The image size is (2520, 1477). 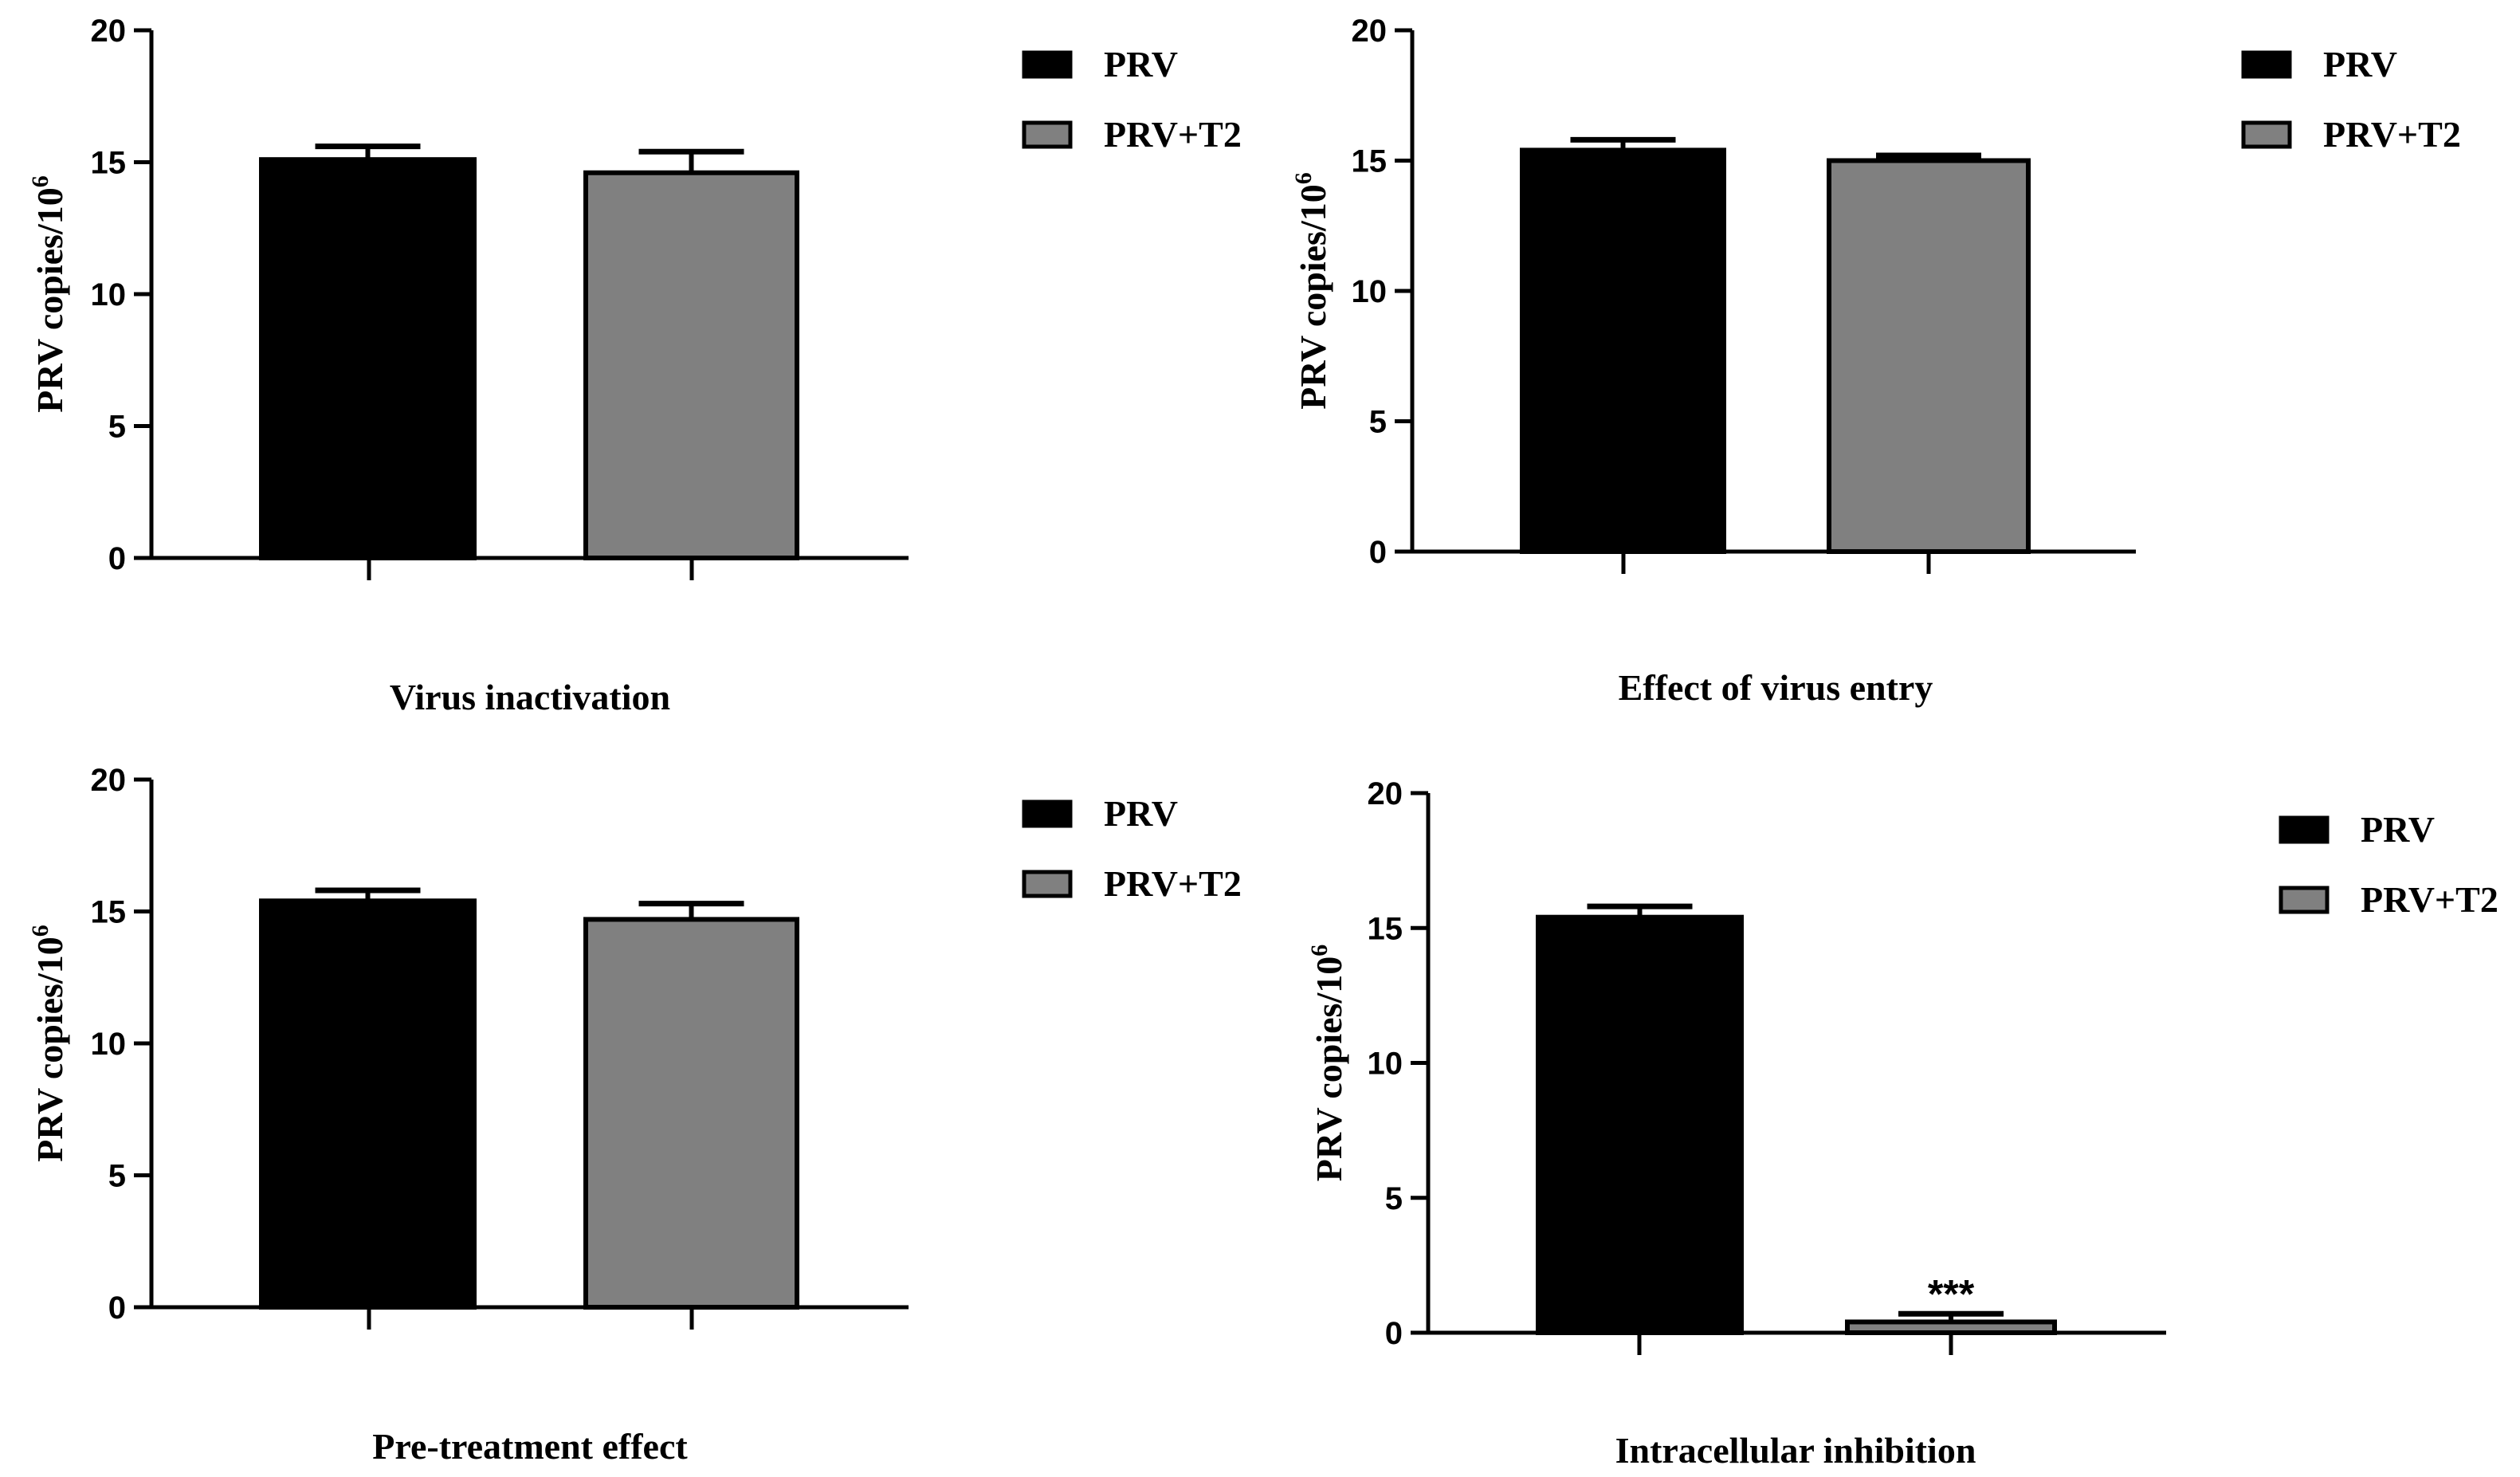 I want to click on chart-title: Virus inactivation, so click(x=530, y=697).